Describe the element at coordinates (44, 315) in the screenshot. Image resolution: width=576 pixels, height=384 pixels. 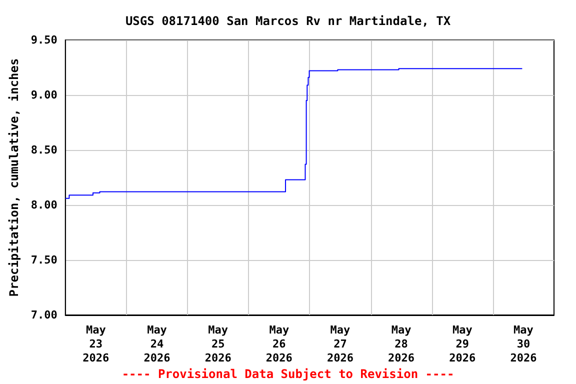
I see `y-tick-label: 7.00` at that location.